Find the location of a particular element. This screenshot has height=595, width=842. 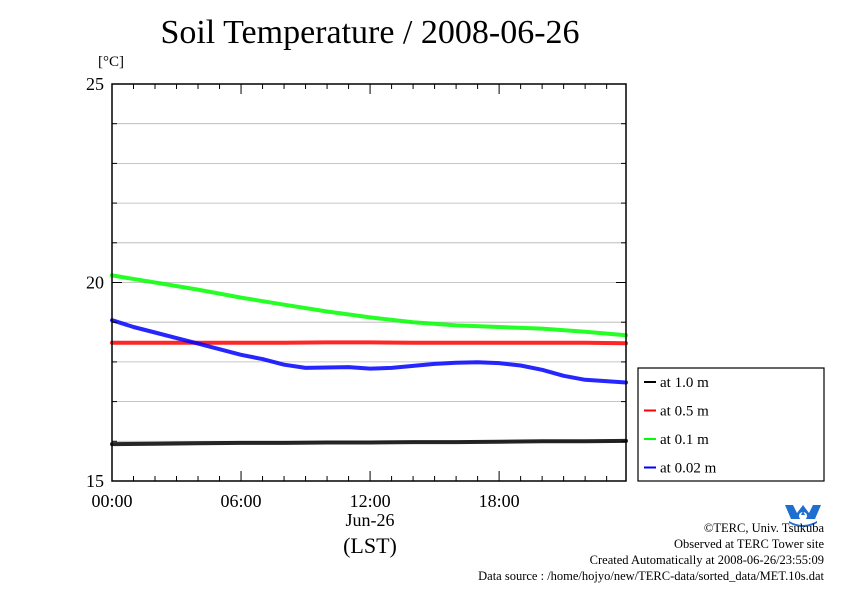

legend-entry-label: at 0.5 m is located at coordinates (684, 412).